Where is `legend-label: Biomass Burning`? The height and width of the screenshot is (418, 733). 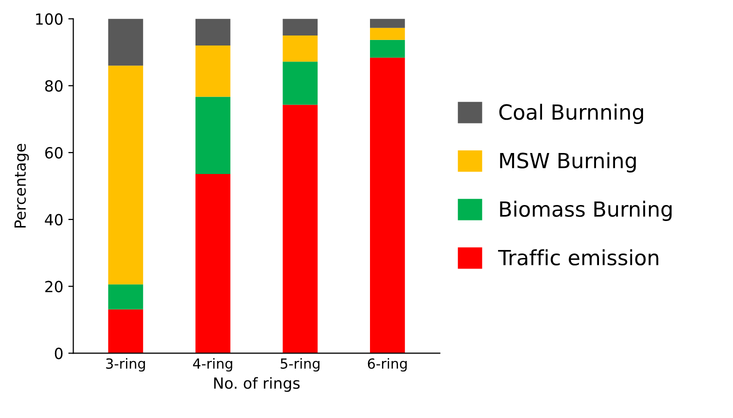 legend-label: Biomass Burning is located at coordinates (586, 210).